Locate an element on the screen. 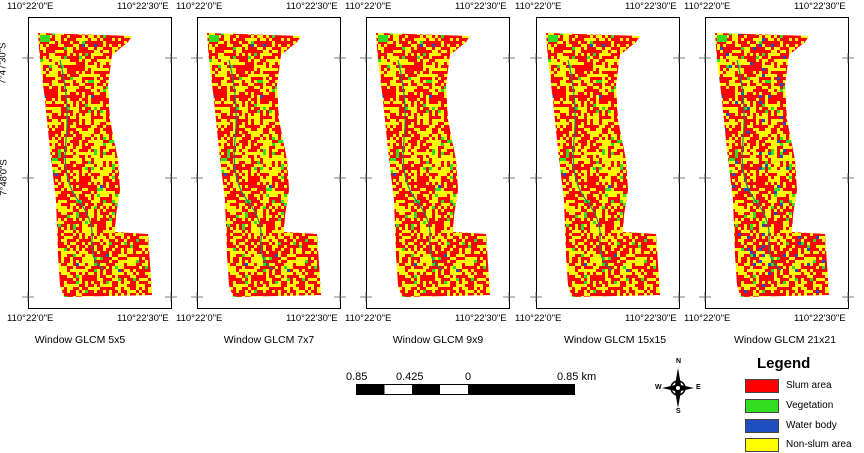 Image resolution: width=864 pixels, height=453 pixels. lon-label-top-left-0: 110°22'0"E is located at coordinates (30, 6).